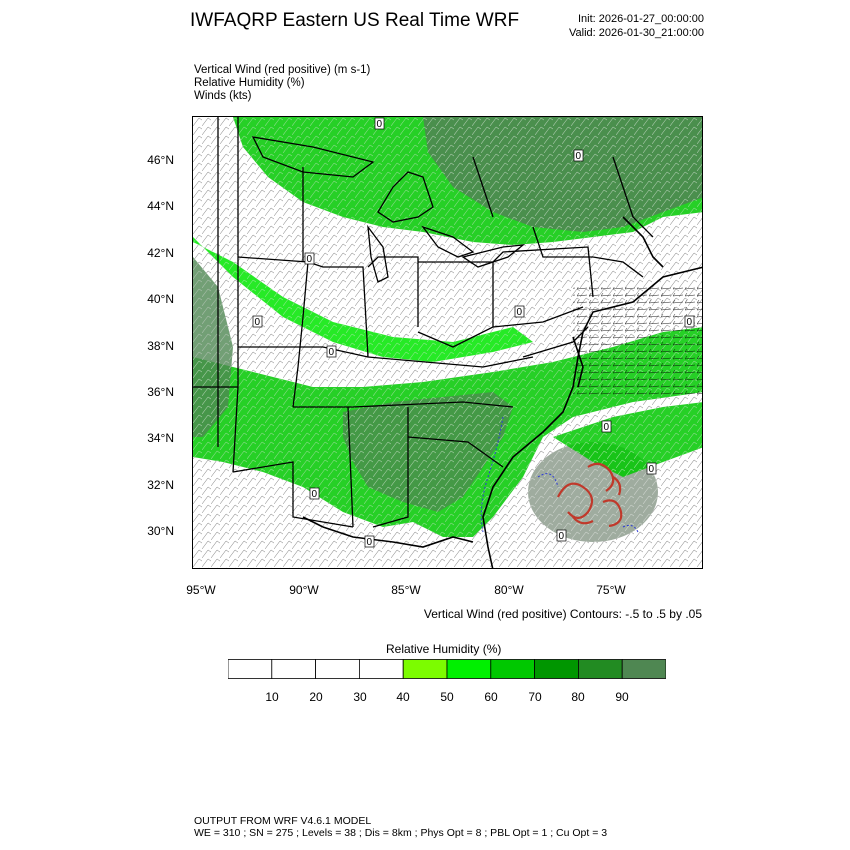 This screenshot has height=850, width=850. I want to click on lon-label-95w: 95°W, so click(201, 590).